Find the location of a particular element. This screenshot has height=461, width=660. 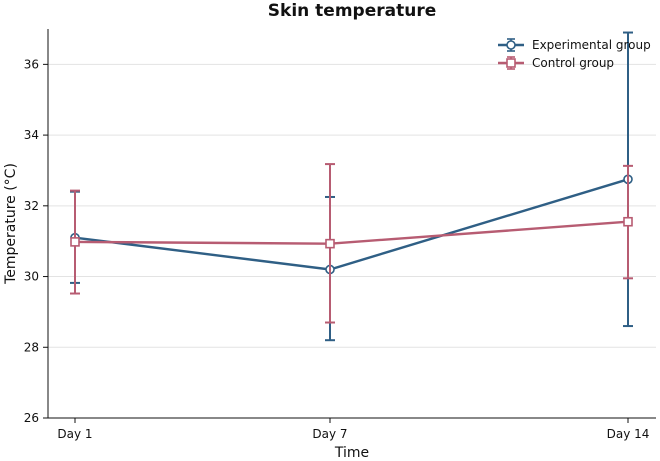

y-tick-label: 36 is located at coordinates (31, 64).